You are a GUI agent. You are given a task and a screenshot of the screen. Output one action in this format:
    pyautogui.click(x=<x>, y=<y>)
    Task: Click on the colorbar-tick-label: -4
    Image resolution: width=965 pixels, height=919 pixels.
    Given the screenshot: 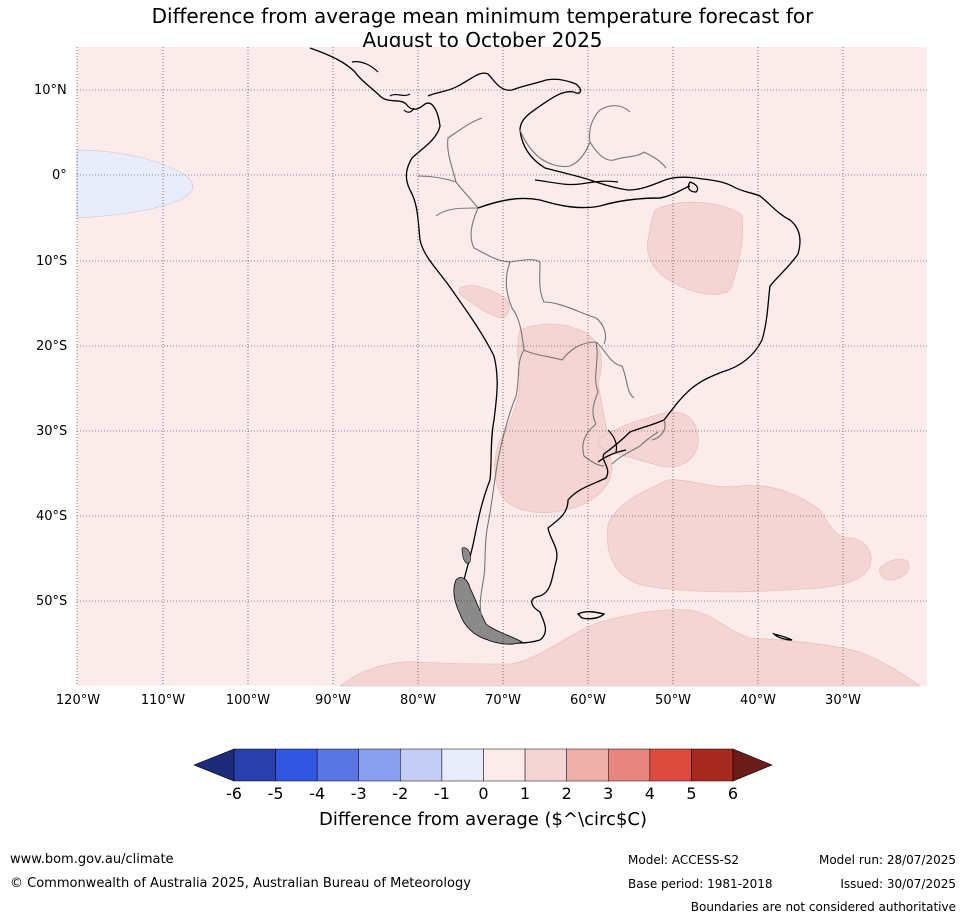 What is the action you would take?
    pyautogui.click(x=317, y=793)
    